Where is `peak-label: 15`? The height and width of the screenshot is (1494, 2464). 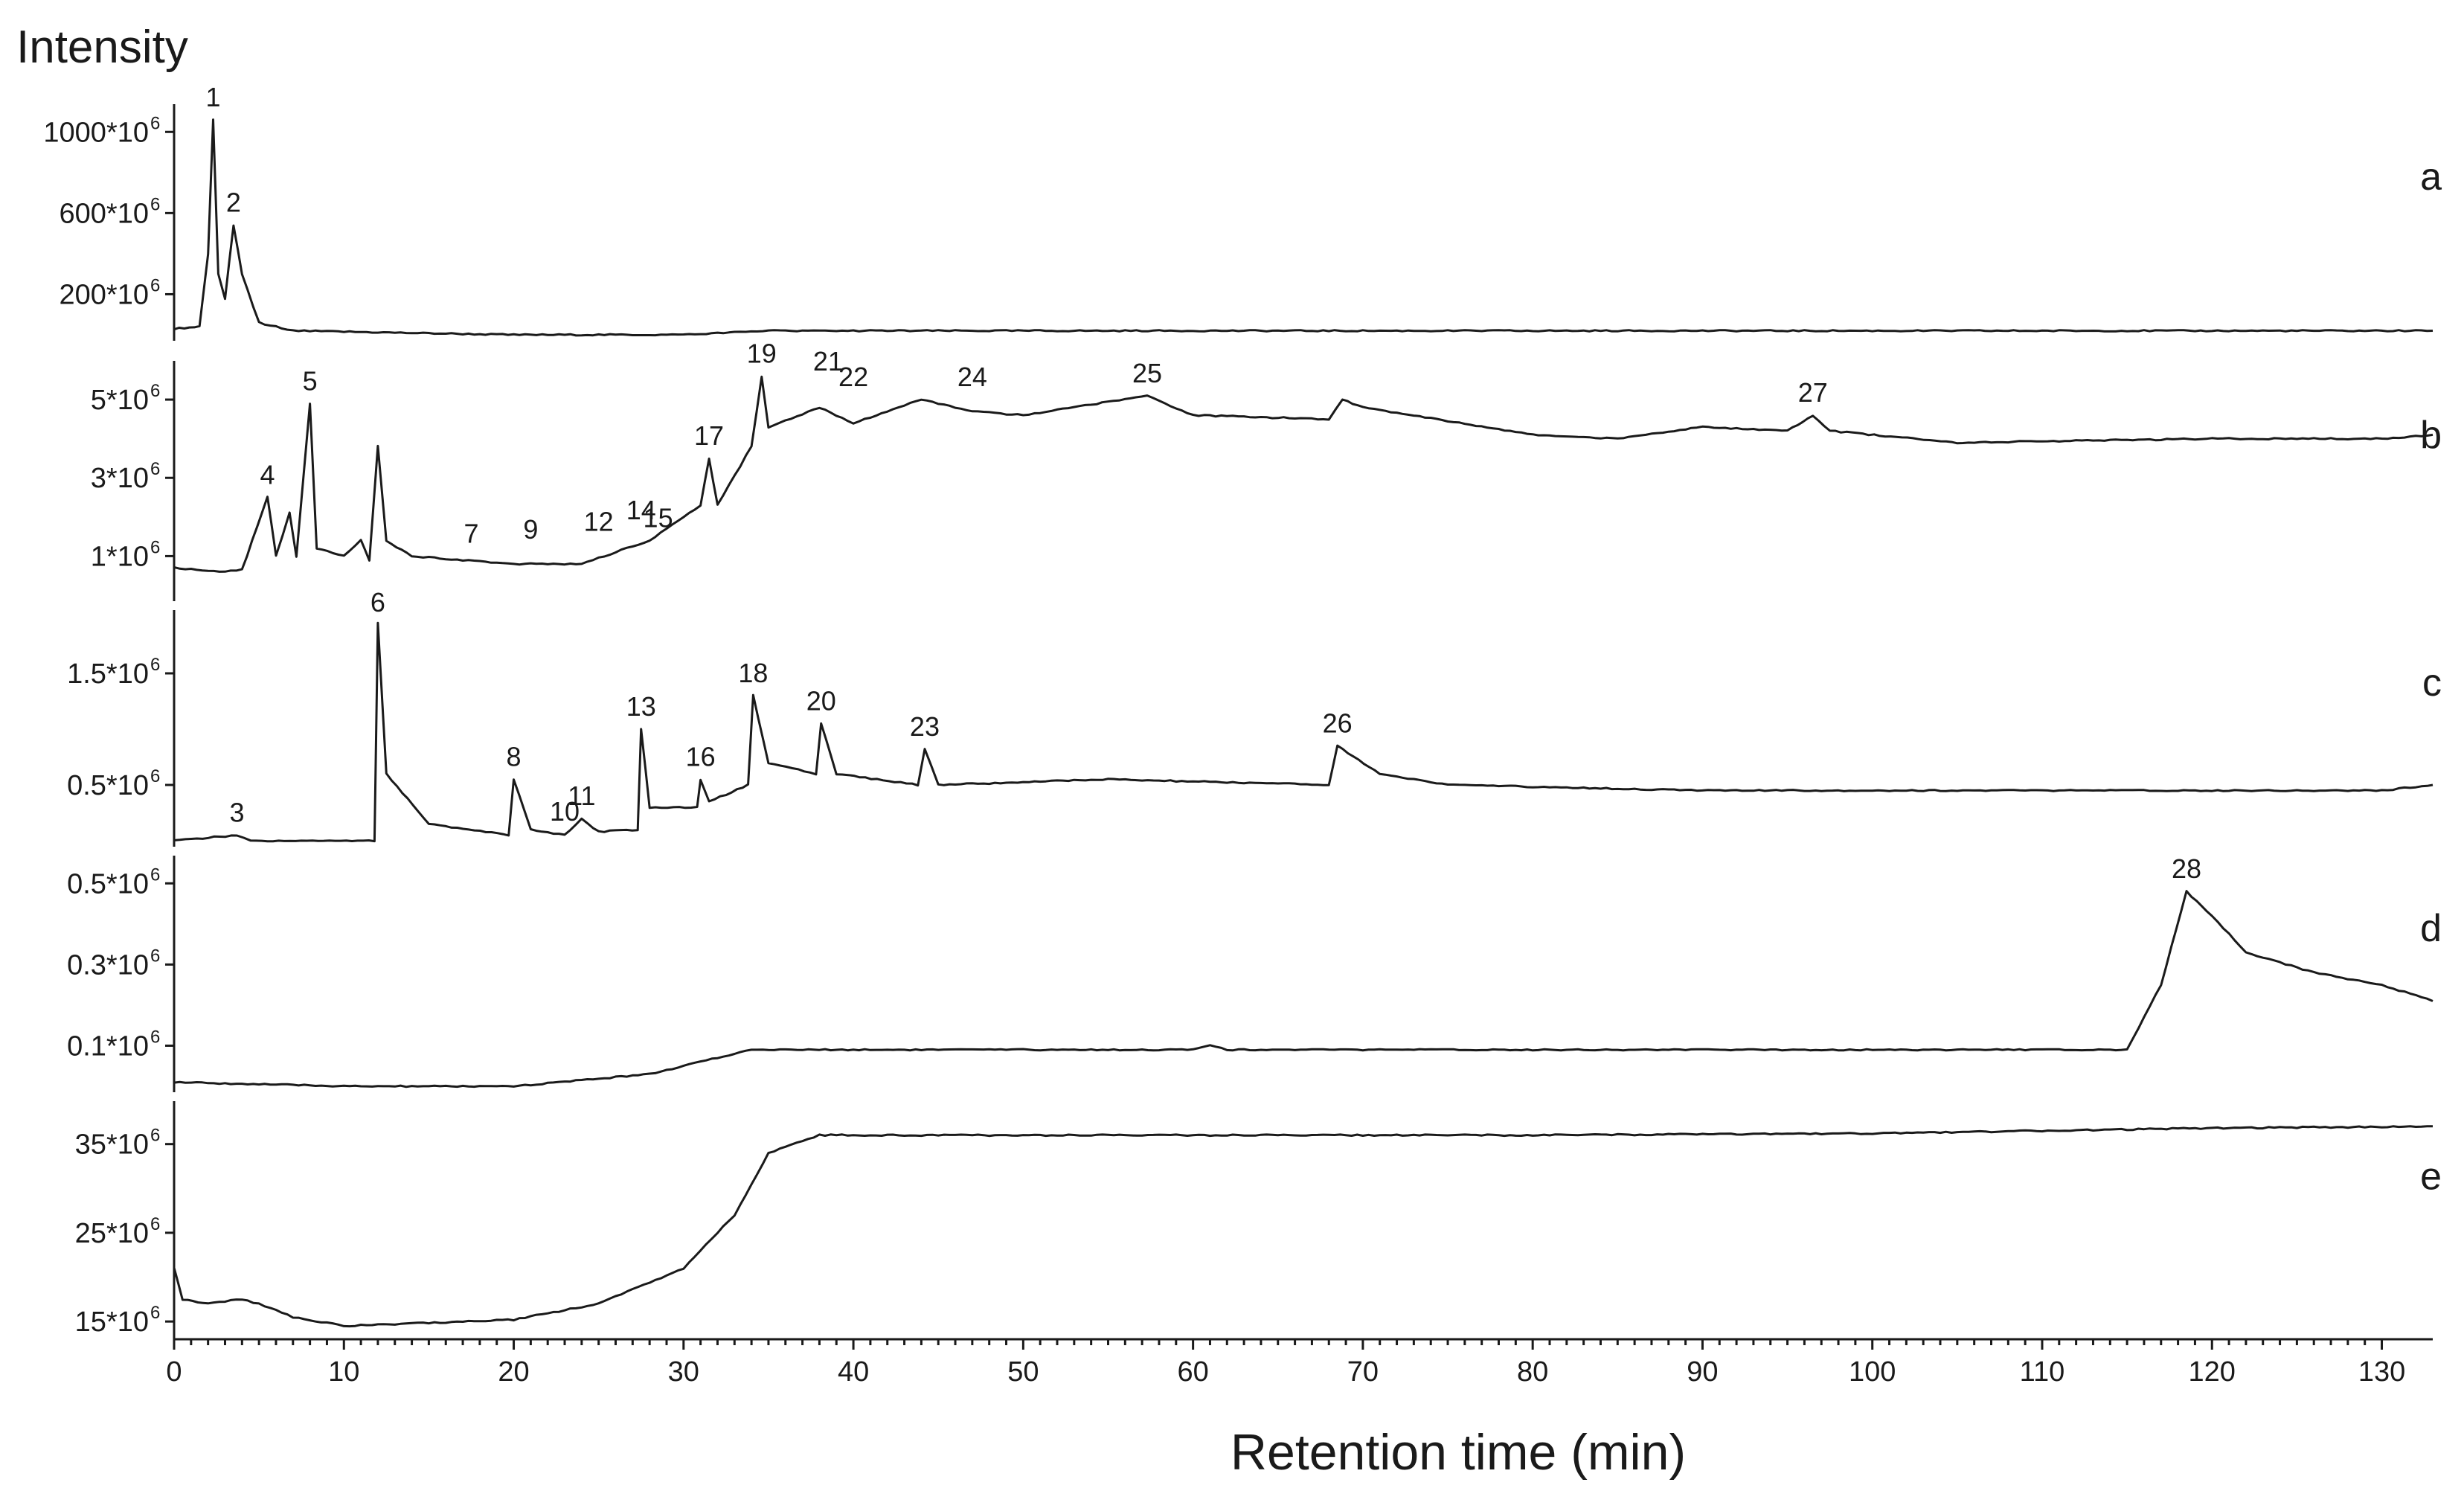 peak-label: 15 is located at coordinates (658, 517).